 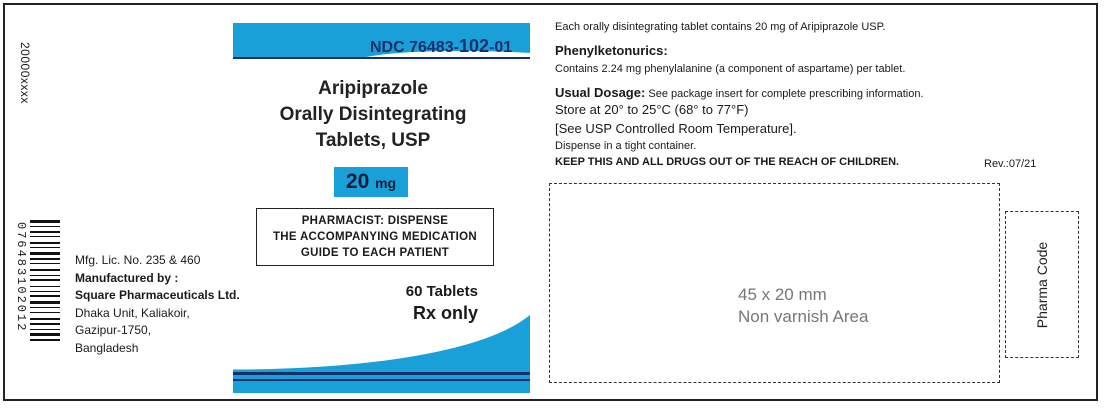 I want to click on usp-storage-text: [See USP Controlled Room Temperature]., so click(x=676, y=128).